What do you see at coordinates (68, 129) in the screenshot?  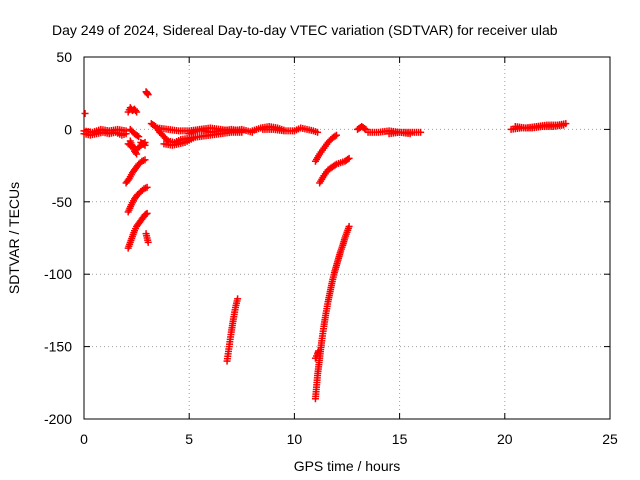 I see `y-tick-label: 0` at bounding box center [68, 129].